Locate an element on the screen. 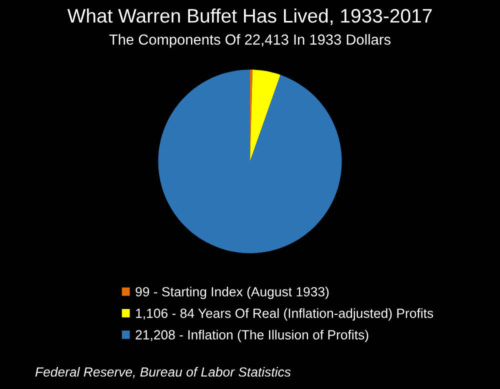 Image resolution: width=500 pixels, height=389 pixels. text: Federal Reserve, Bureau of Labor Statistics is located at coordinates (163, 372).